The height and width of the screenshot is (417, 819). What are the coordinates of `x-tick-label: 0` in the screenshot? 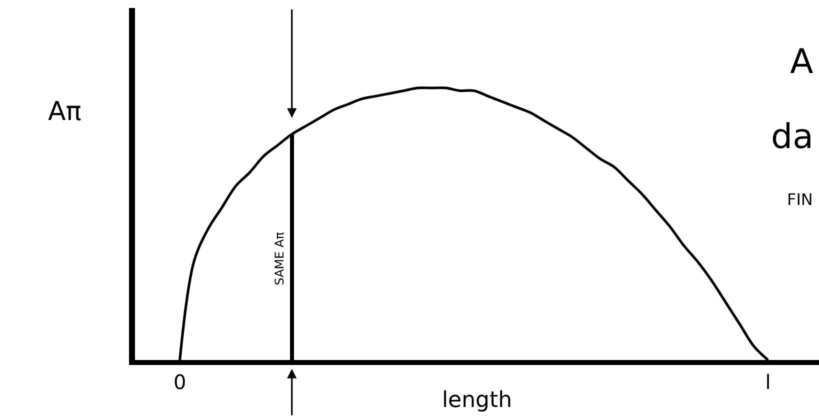 It's located at (179, 382).